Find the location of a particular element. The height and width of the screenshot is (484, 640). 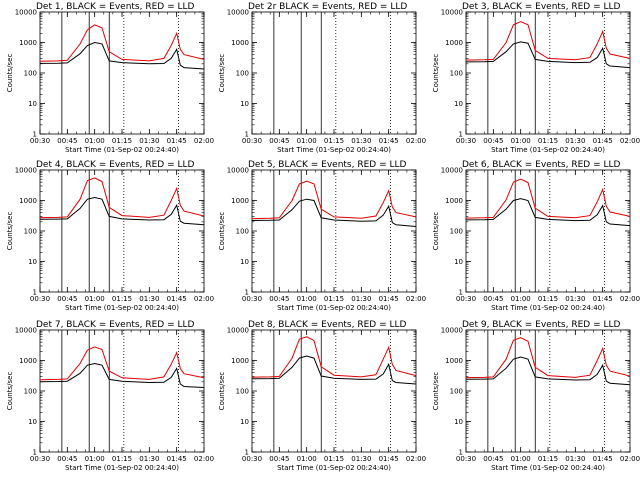

chart-title: Det 6, BLACK = Events, RED = LLD is located at coordinates (541, 165).